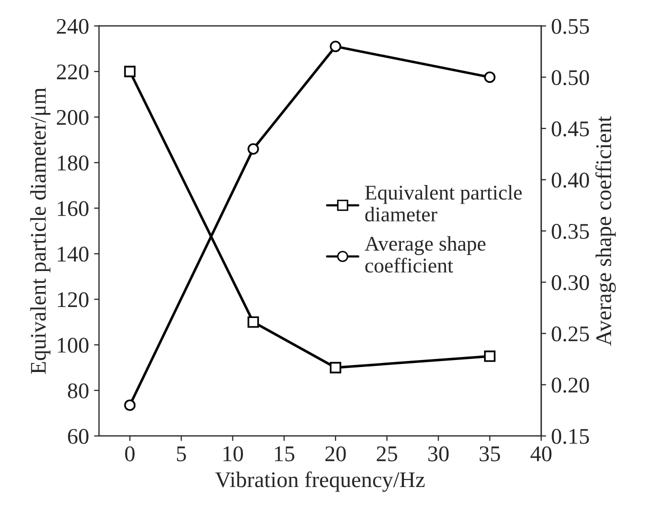 Image resolution: width=660 pixels, height=519 pixels. What do you see at coordinates (73, 254) in the screenshot?
I see `y-tick-label: 140` at bounding box center [73, 254].